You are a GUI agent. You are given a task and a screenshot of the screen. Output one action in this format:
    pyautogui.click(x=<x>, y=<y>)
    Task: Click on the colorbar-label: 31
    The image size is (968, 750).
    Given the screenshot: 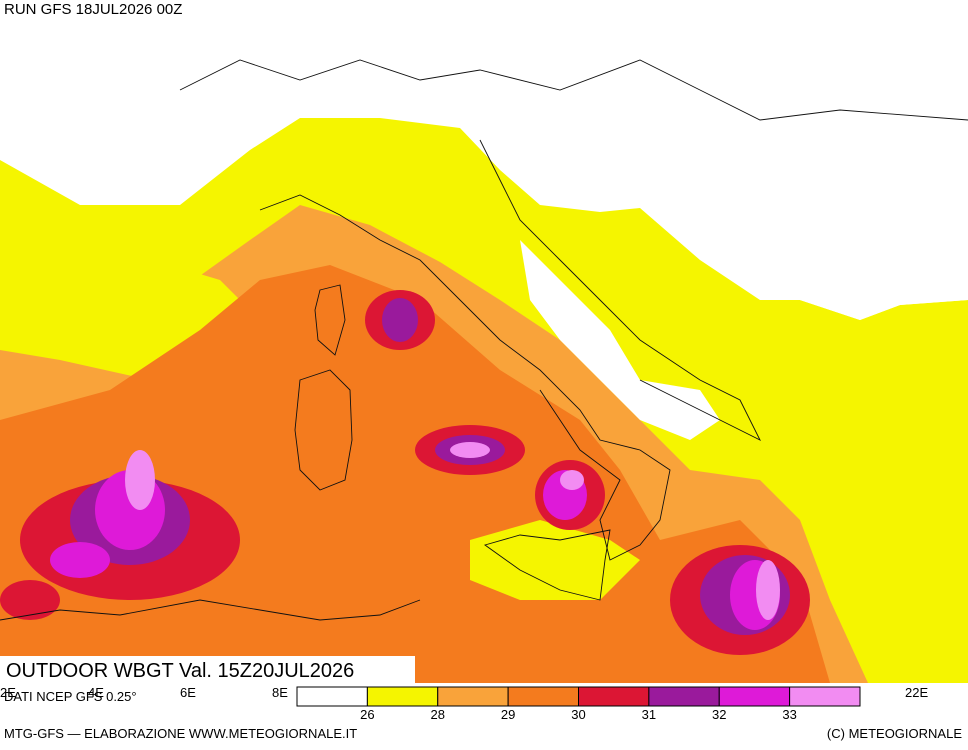 What is the action you would take?
    pyautogui.click(x=649, y=714)
    